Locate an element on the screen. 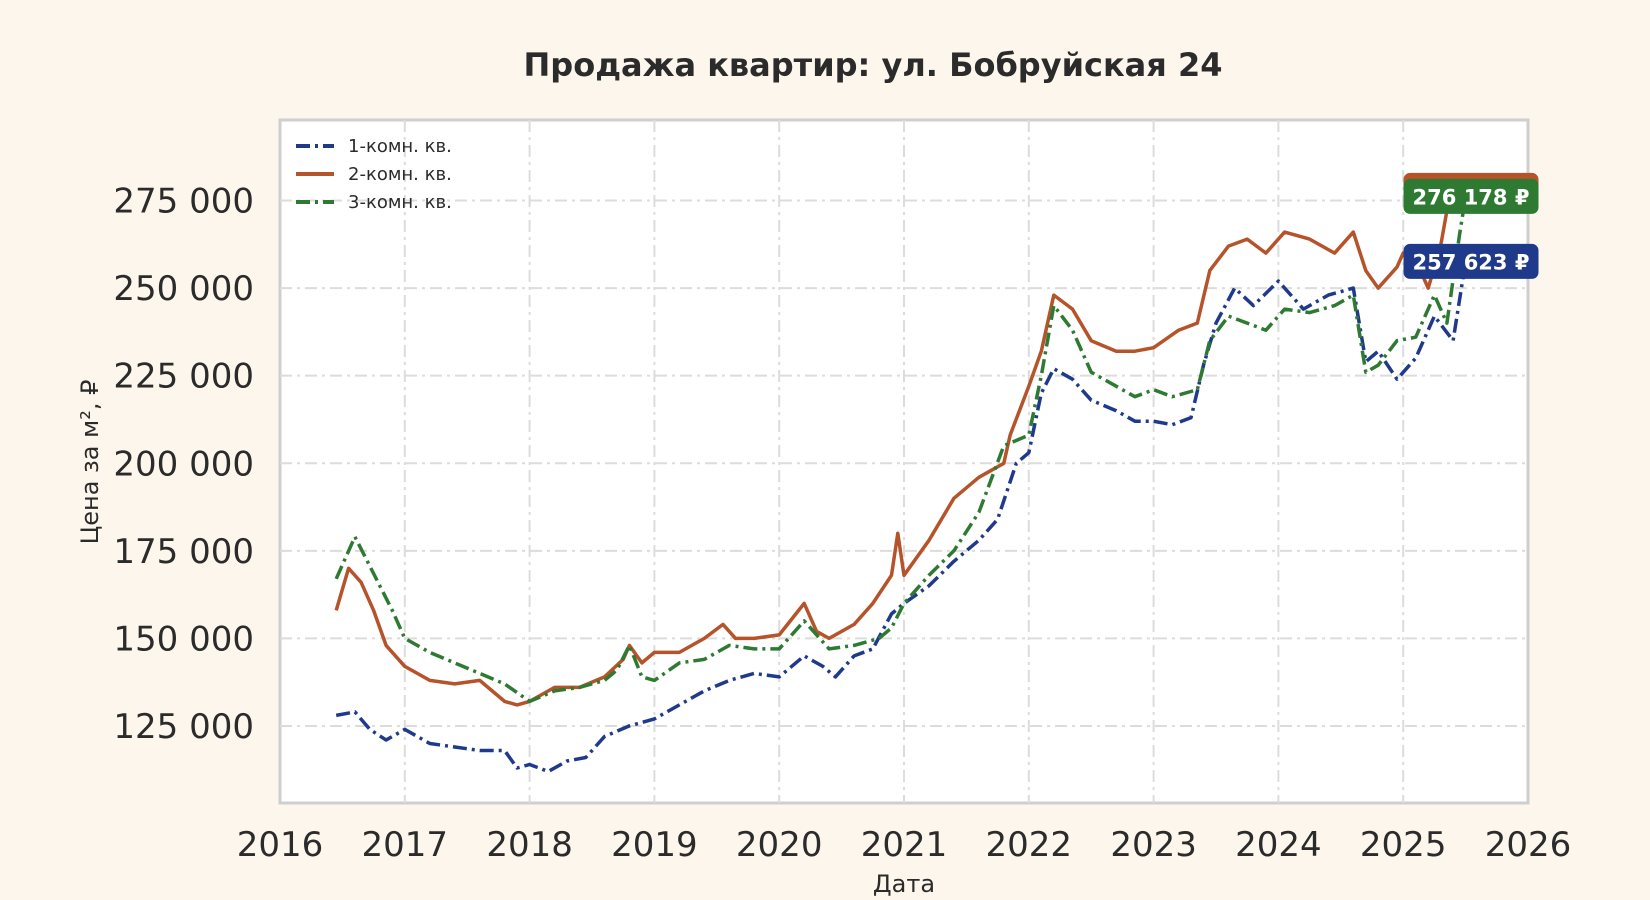 Image resolution: width=1650 pixels, height=900 pixels. badge-label: 276 178 ₽ is located at coordinates (1471, 197).